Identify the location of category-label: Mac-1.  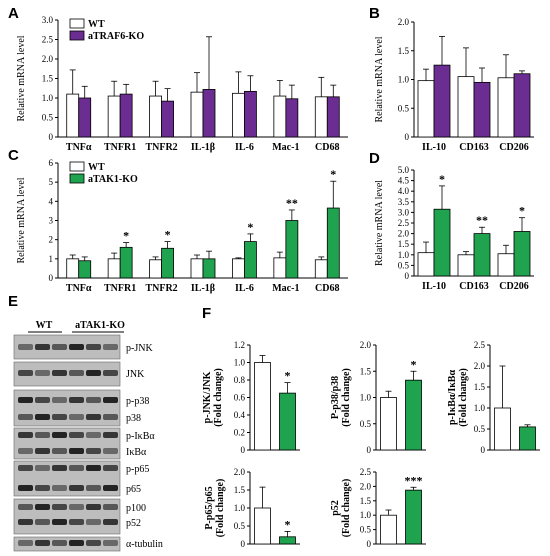
(285, 147).